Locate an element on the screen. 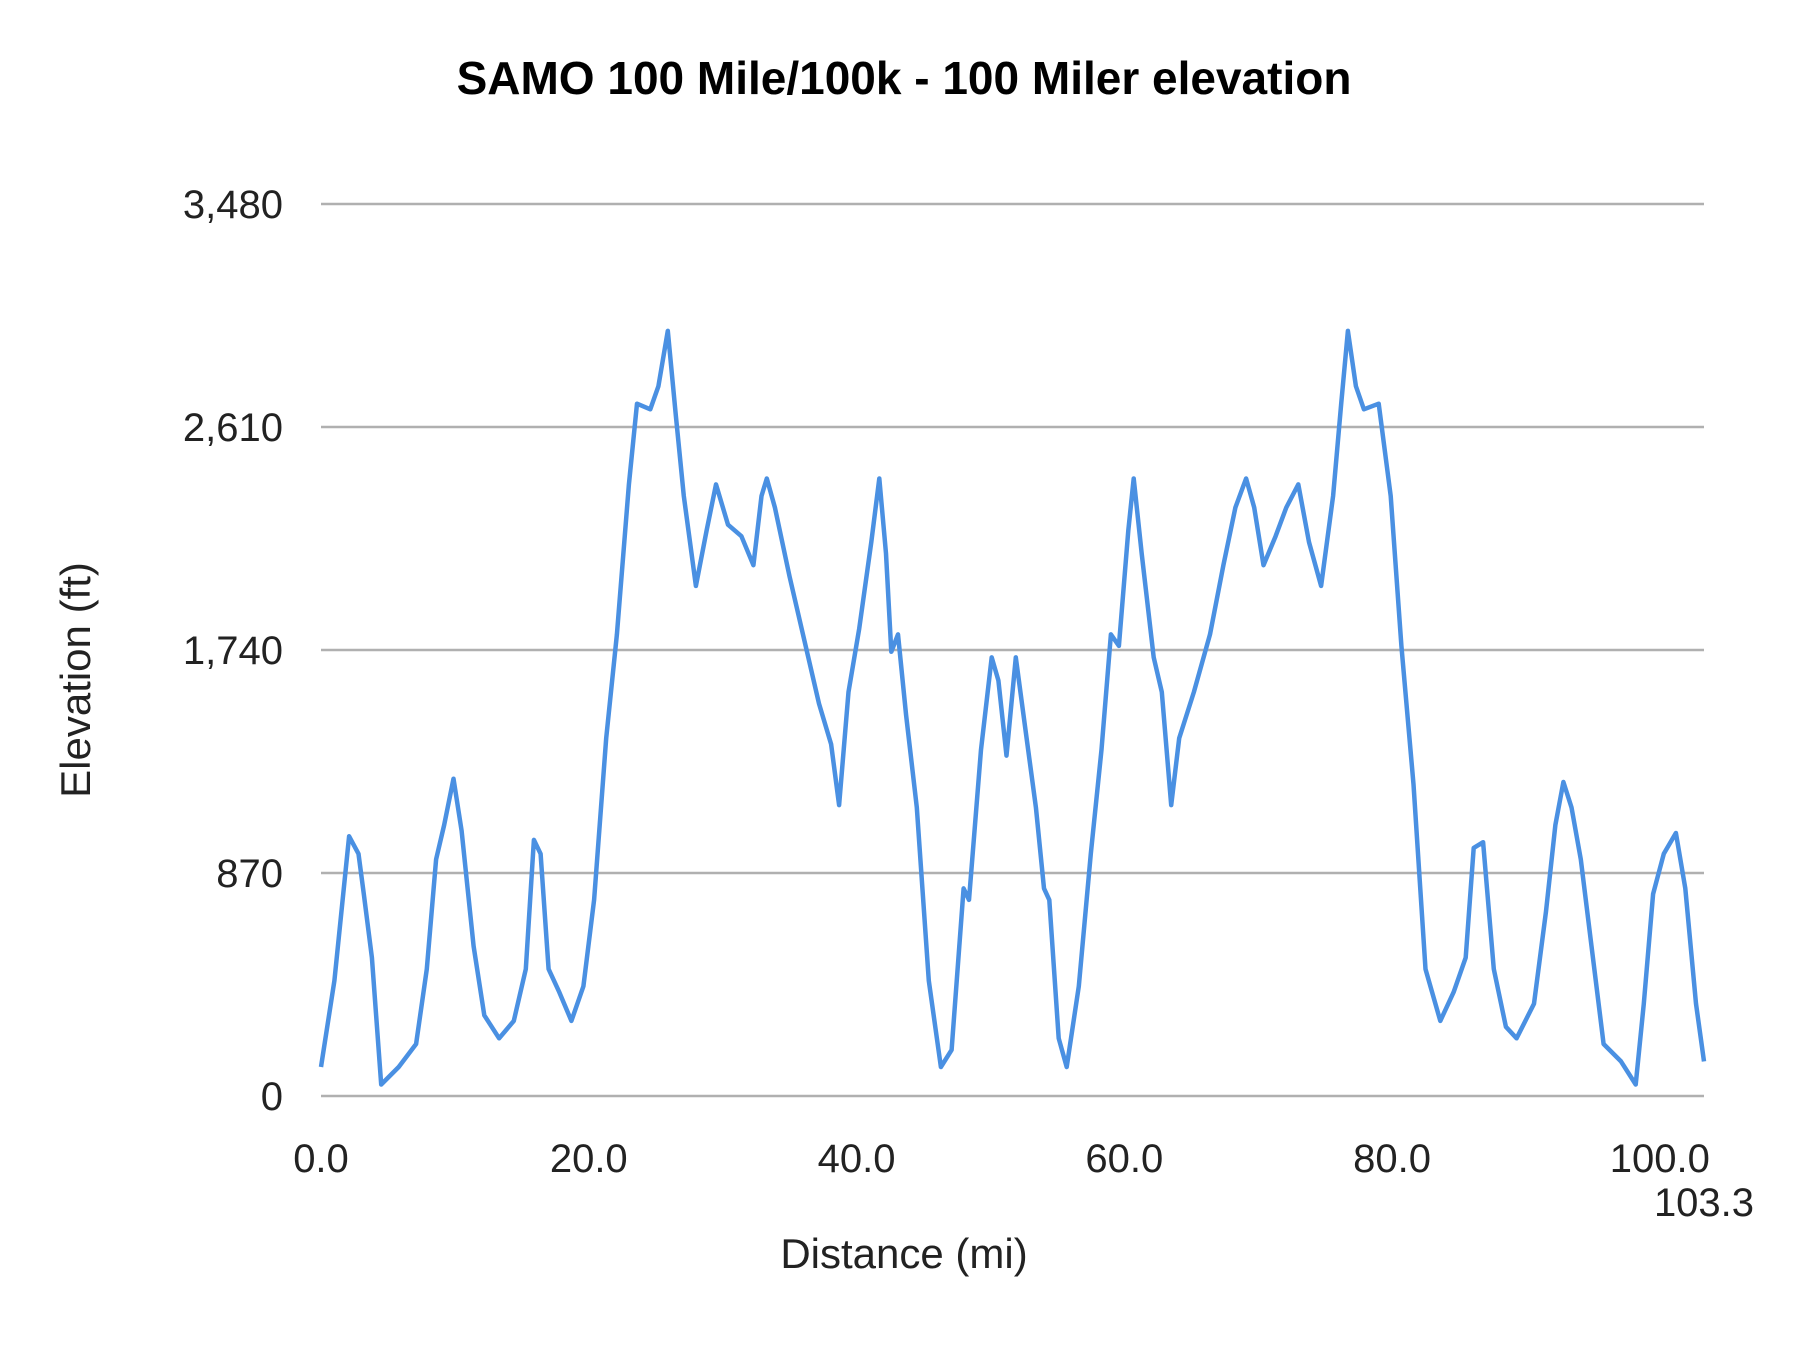 The width and height of the screenshot is (1800, 1350). x-axis-label: Distance (mi) is located at coordinates (903, 1253).